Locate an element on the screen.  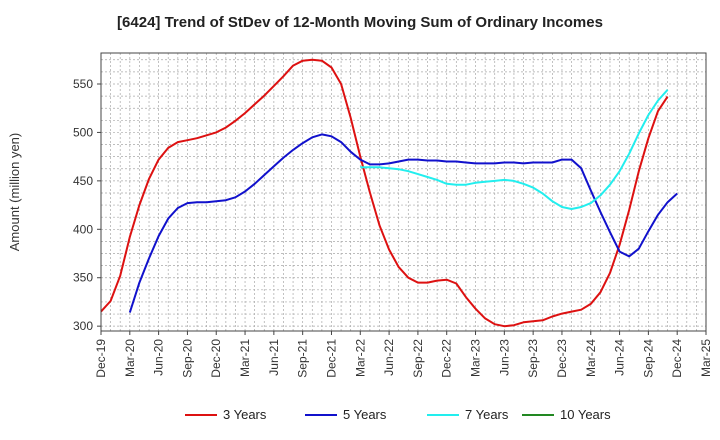
x-tick-label: Jun-24 is located at coordinates (620, 357).